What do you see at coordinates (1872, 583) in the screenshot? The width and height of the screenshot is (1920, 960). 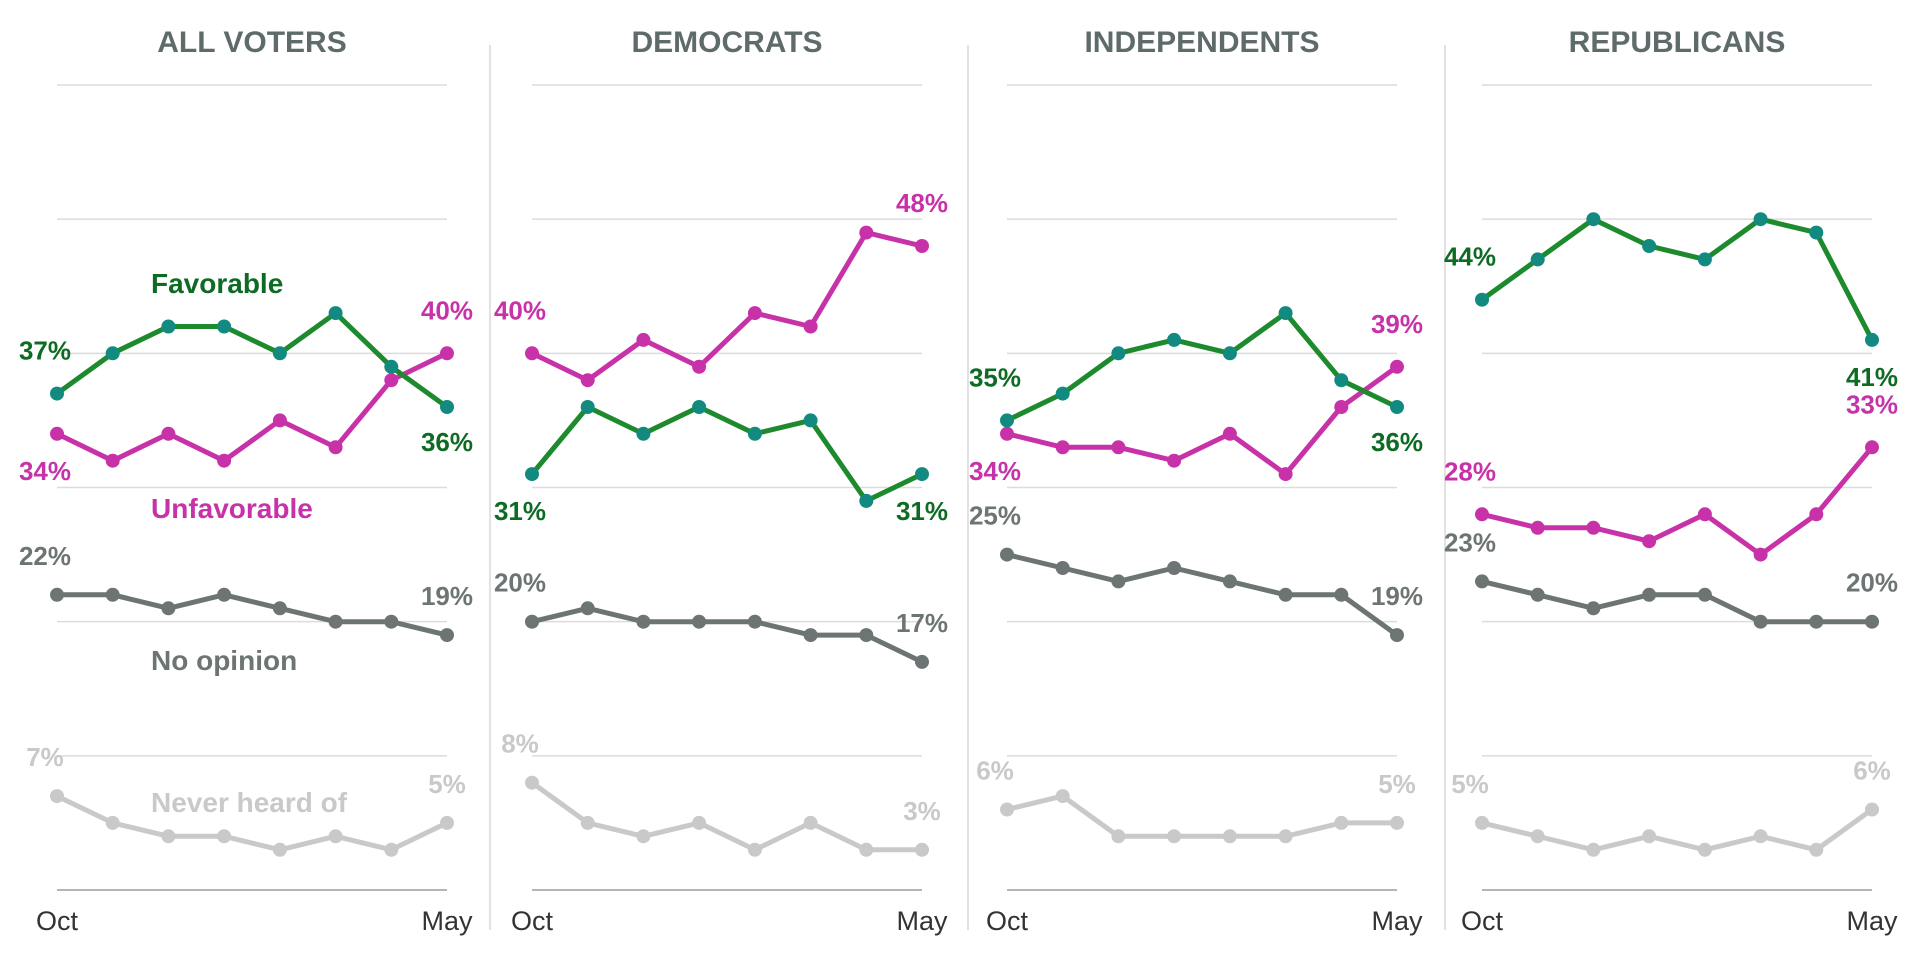 I see `no_opinion-last-value-label: 20%` at bounding box center [1872, 583].